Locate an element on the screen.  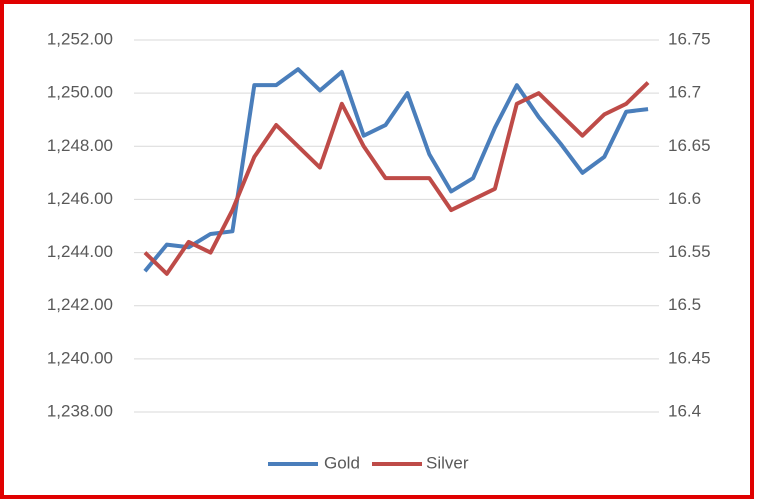
y-tick-label: 1,252.00 is located at coordinates (80, 38).